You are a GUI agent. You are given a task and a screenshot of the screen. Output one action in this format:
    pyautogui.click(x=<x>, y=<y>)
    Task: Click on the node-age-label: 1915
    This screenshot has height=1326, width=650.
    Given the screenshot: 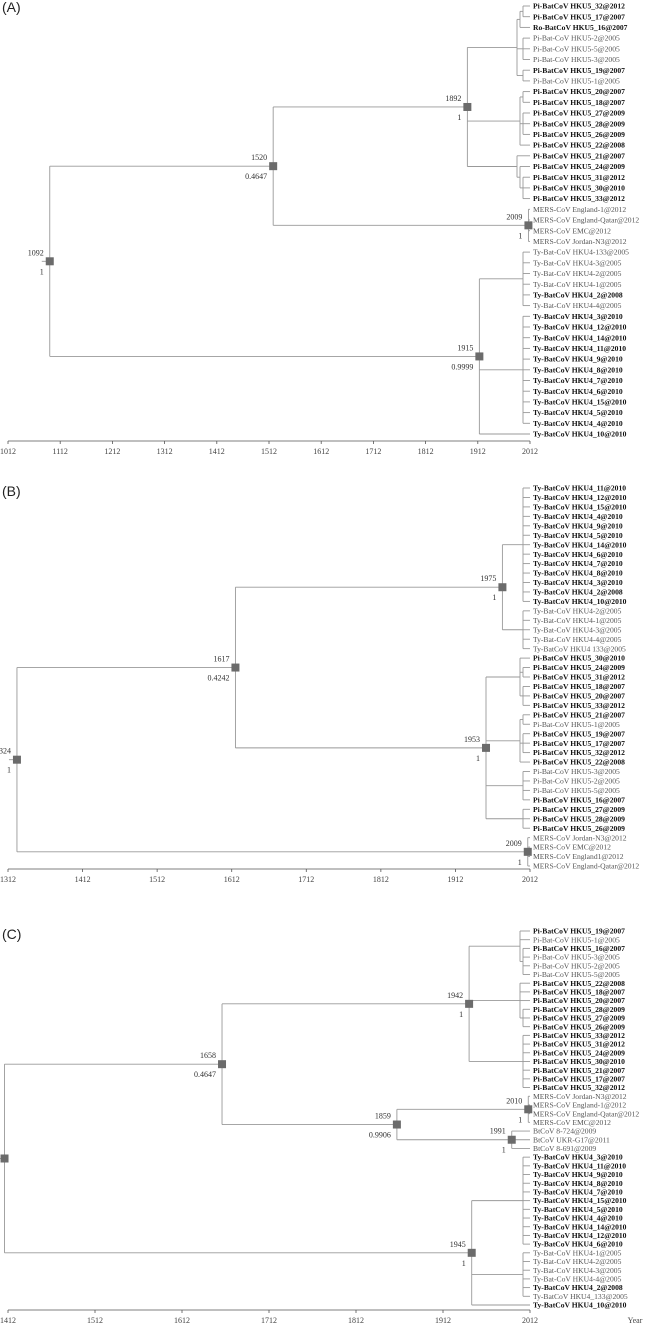 What is the action you would take?
    pyautogui.click(x=465, y=347)
    